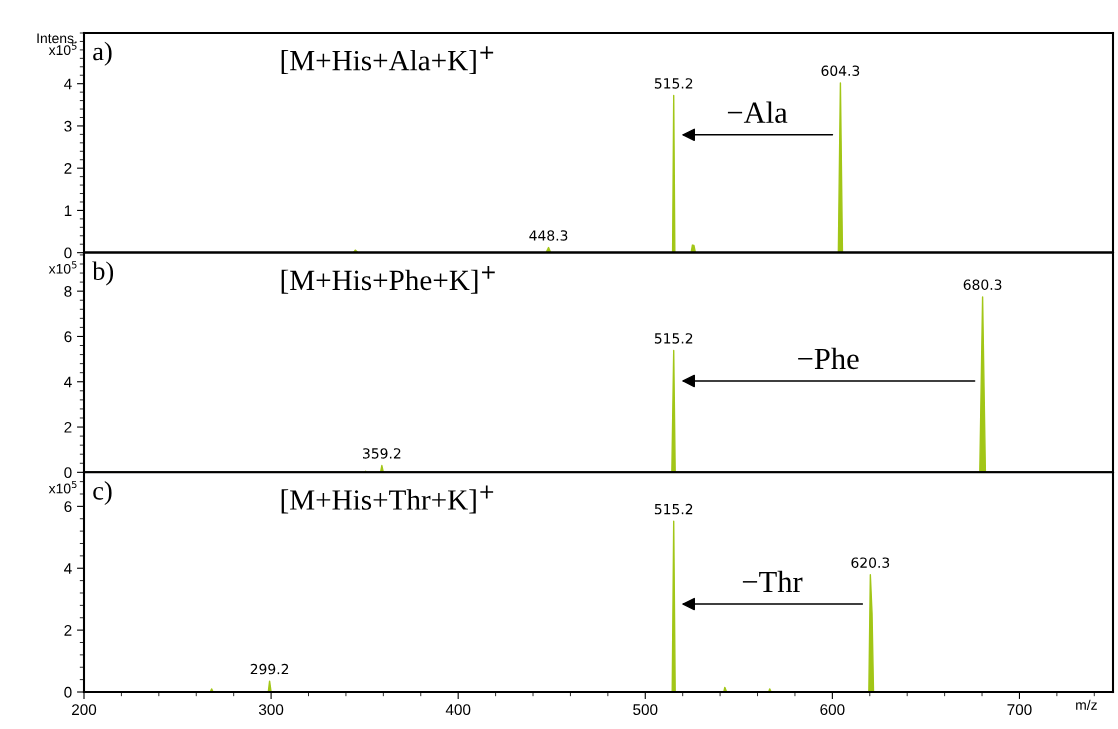 The image size is (1118, 729). Describe the element at coordinates (68, 291) in the screenshot. I see `y-tick-label: 8` at that location.